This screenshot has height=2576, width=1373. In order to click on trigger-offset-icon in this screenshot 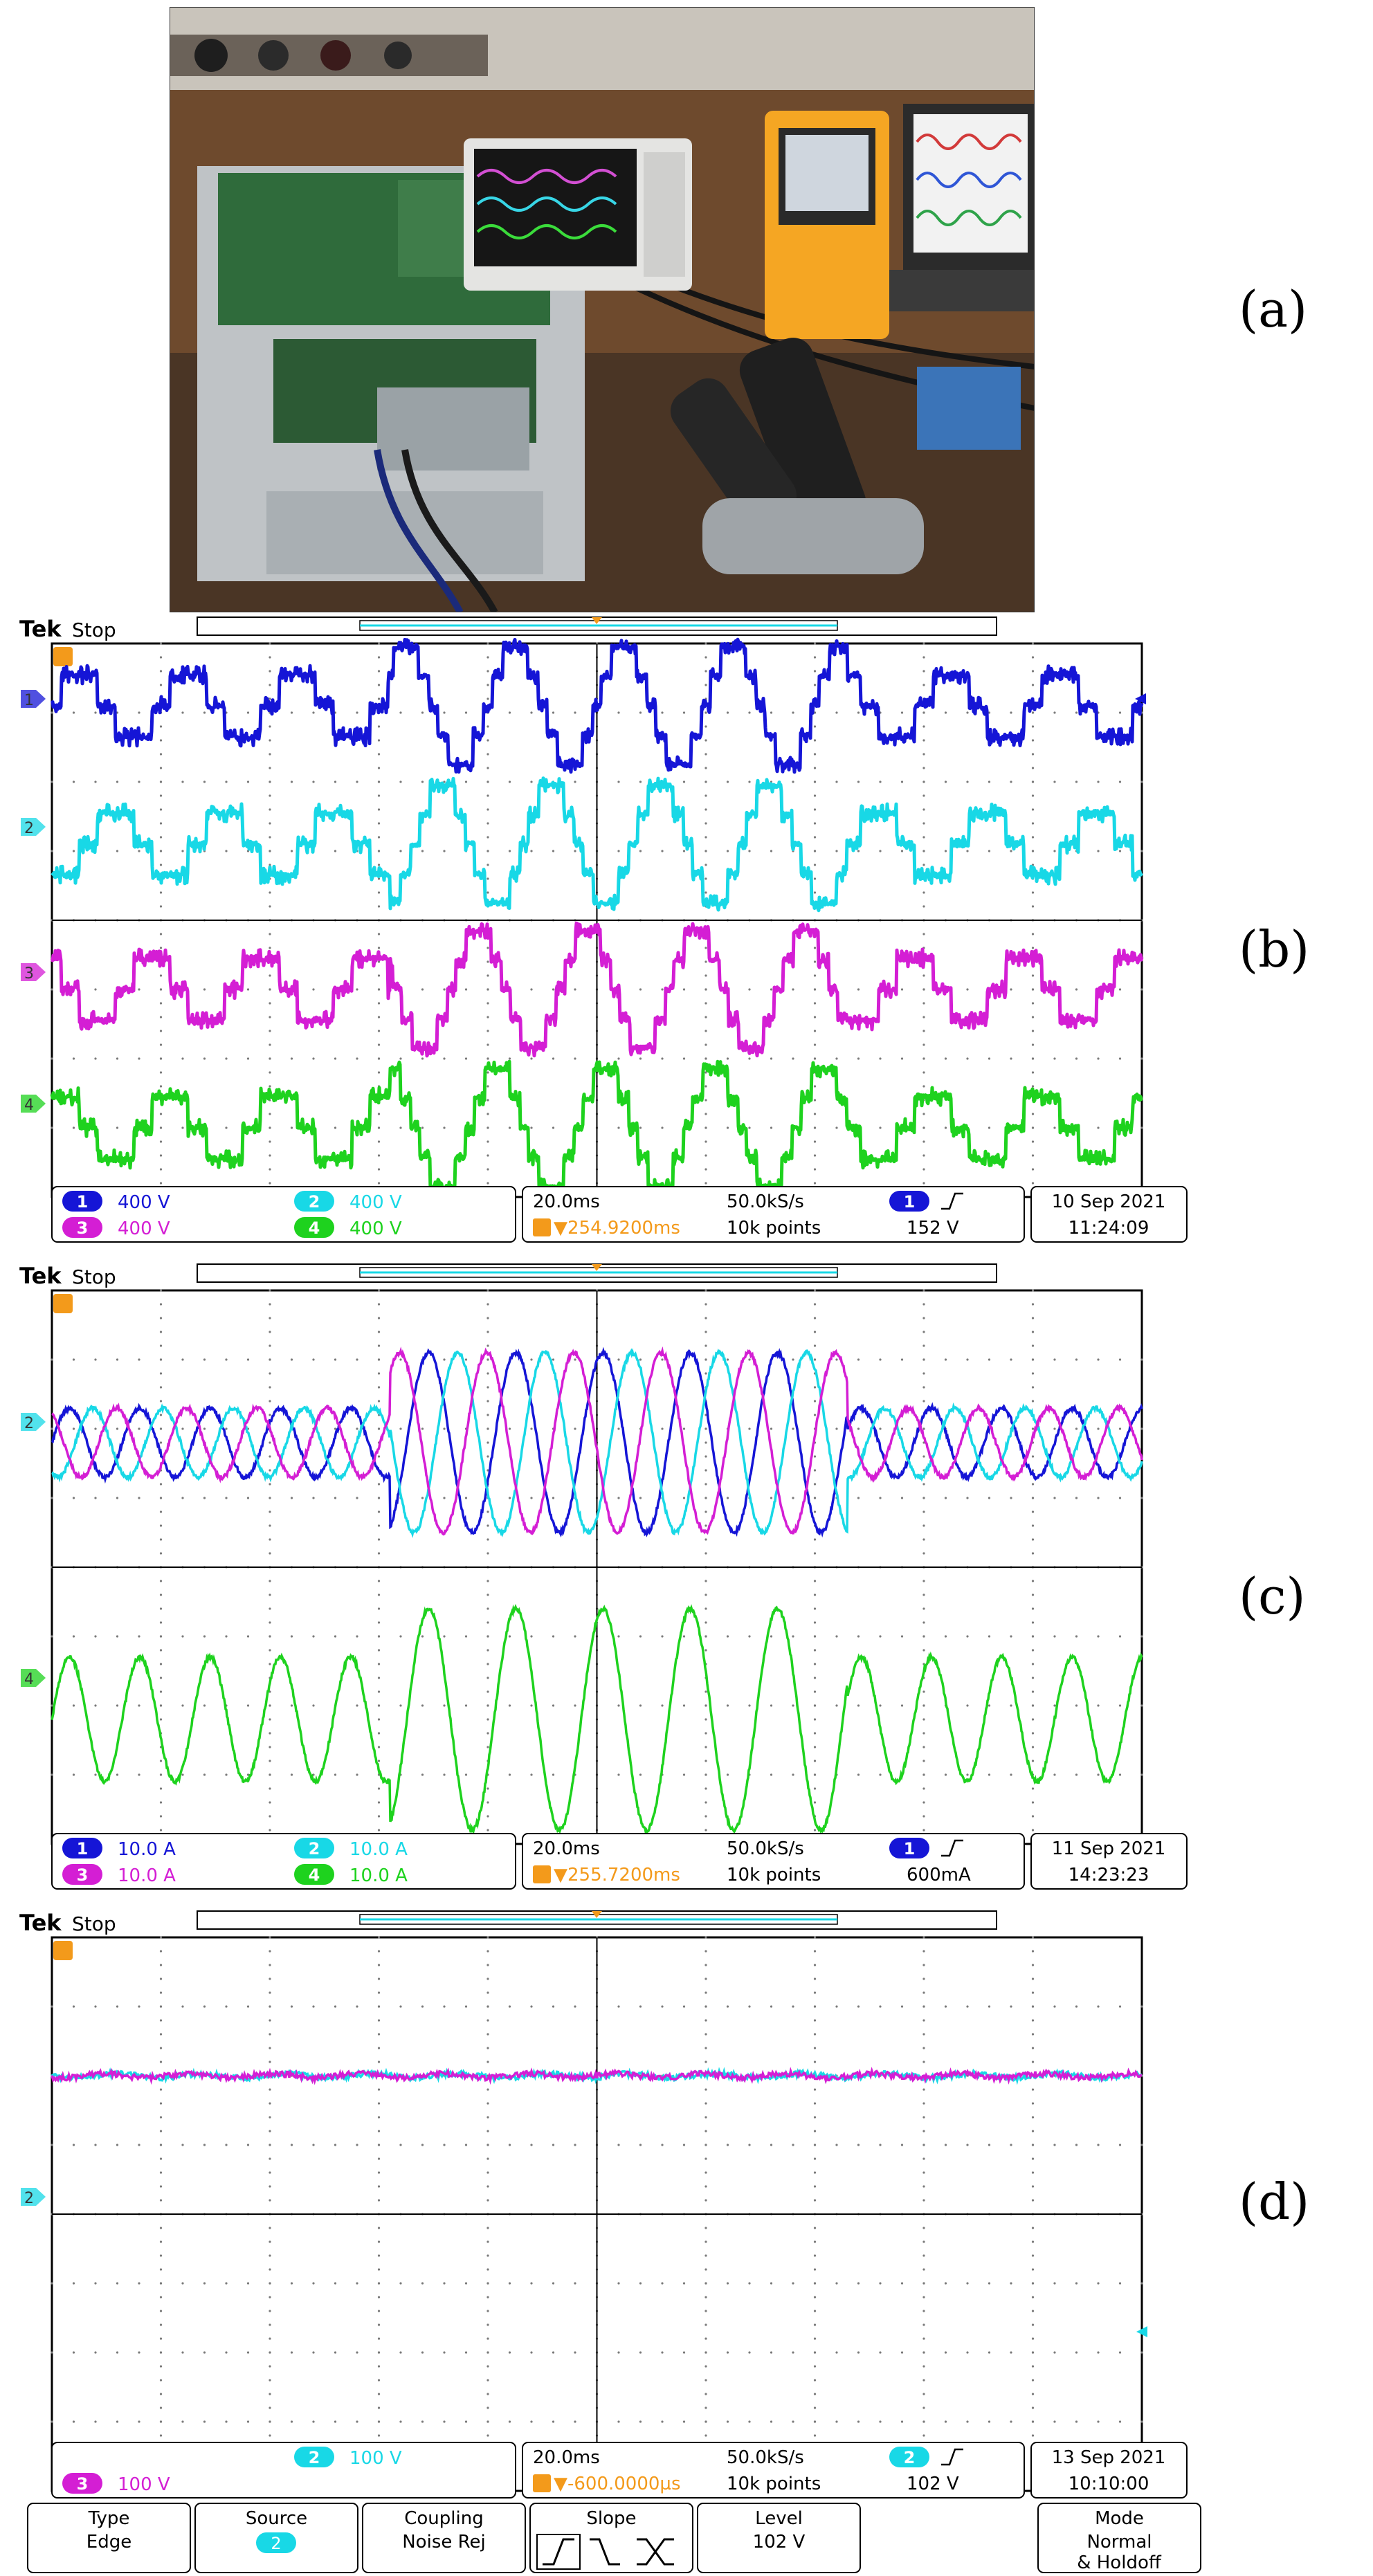, I will do `click(542, 1874)`.